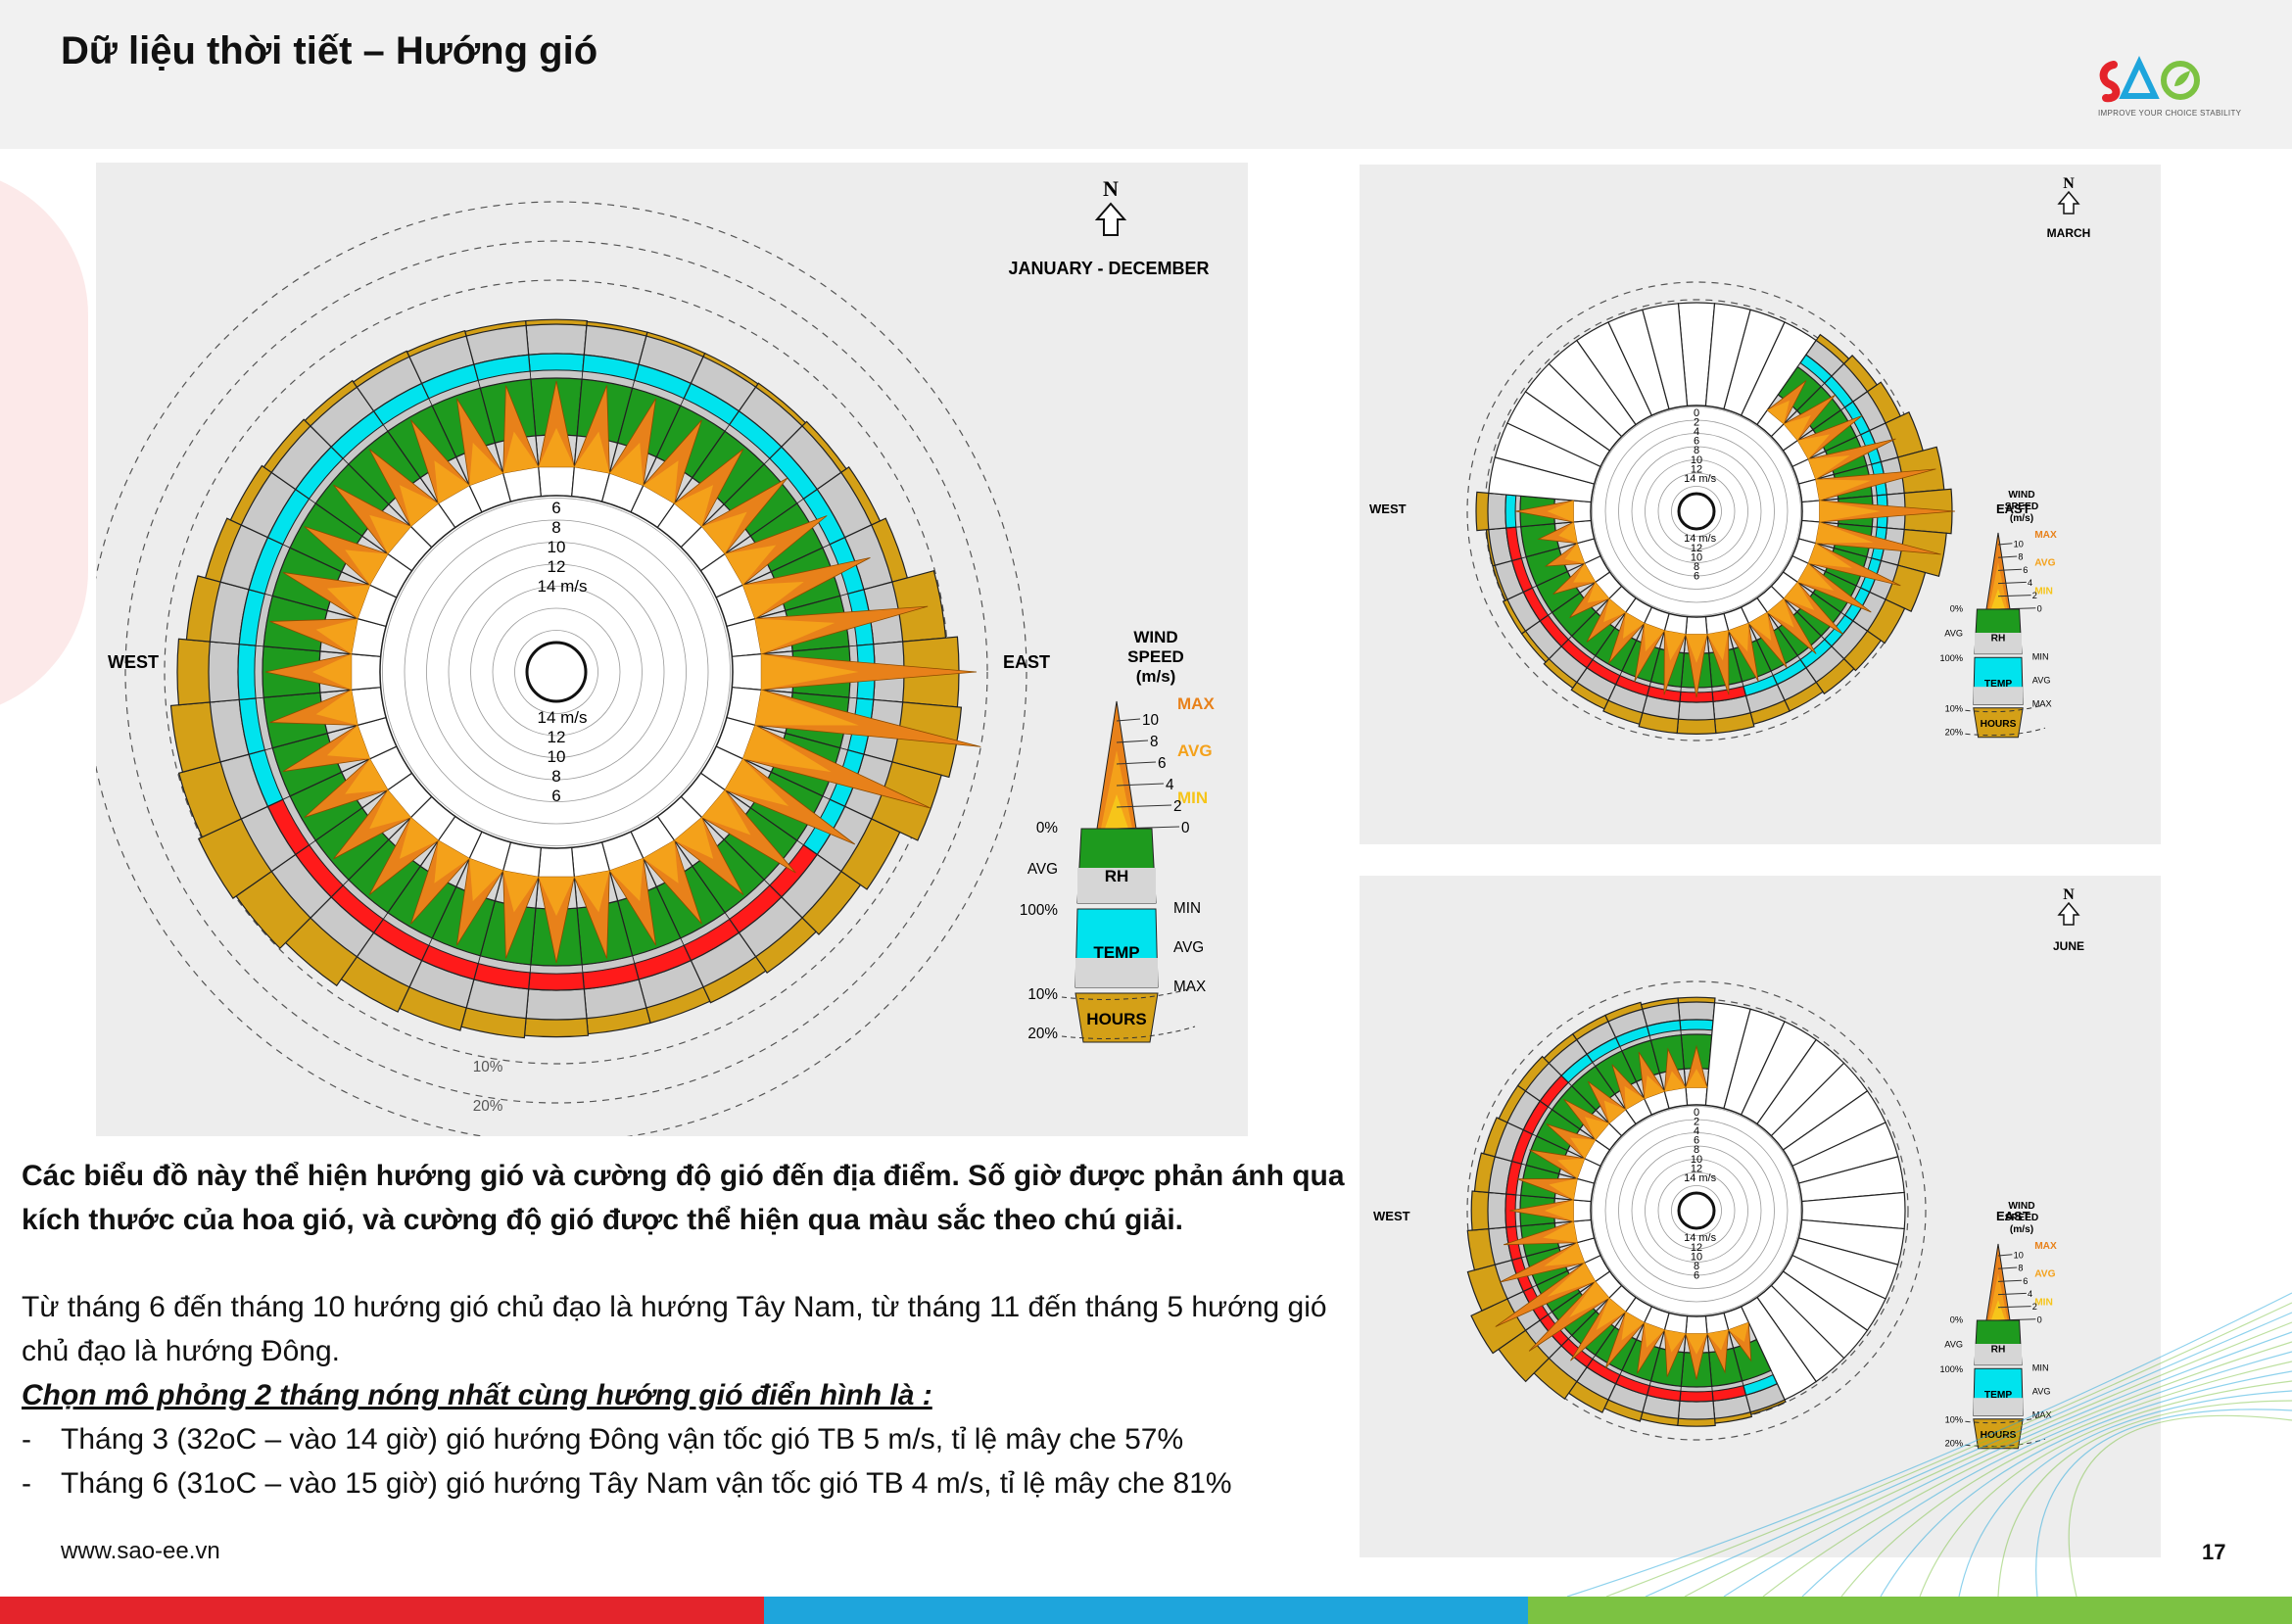 The image size is (2292, 1624). Describe the element at coordinates (556, 672) in the screenshot. I see `center-hub` at that location.